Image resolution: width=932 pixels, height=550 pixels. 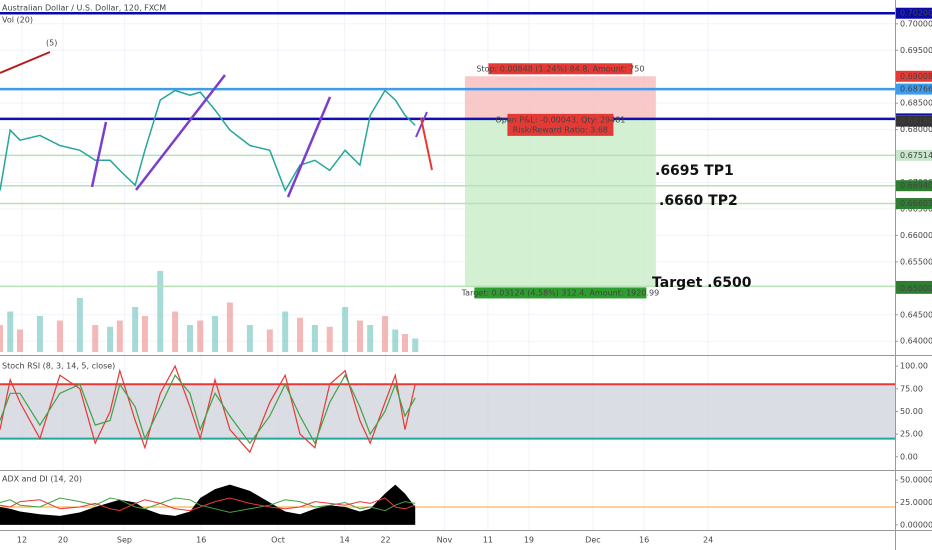 I want to click on price-tag-label: 0.68766, so click(x=916, y=89).